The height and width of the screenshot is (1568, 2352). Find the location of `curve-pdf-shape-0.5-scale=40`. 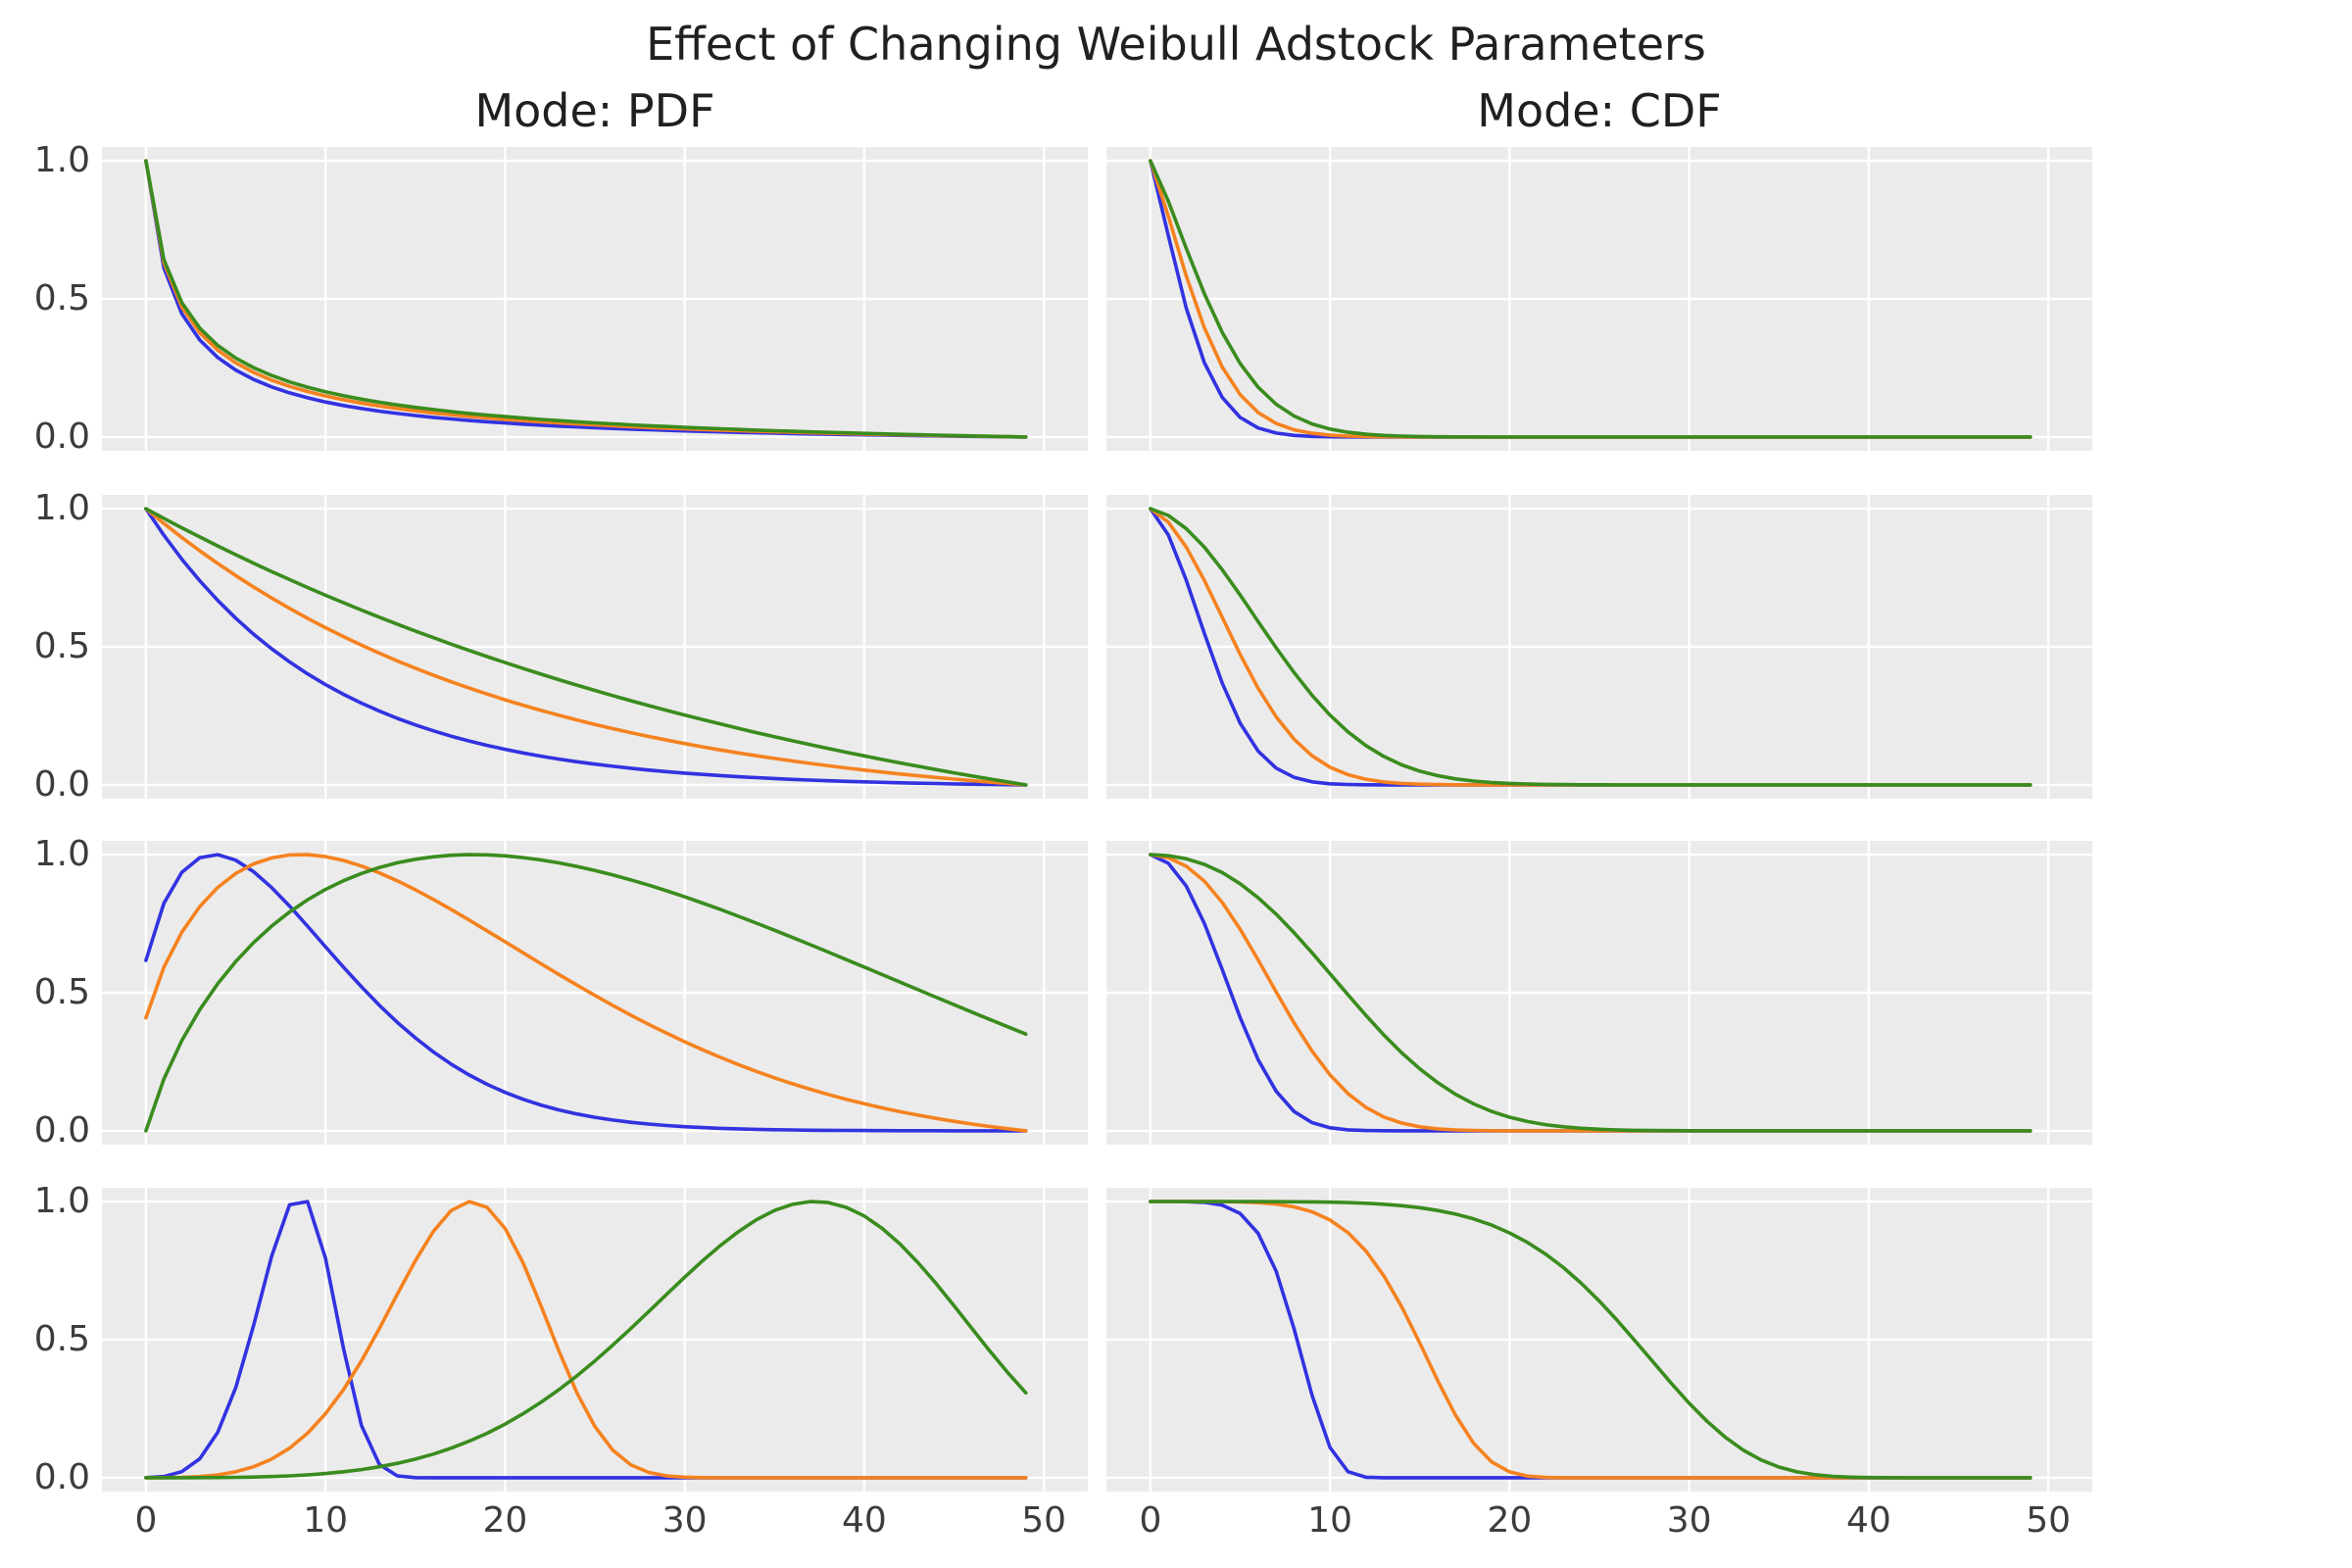

curve-pdf-shape-0.5-scale=40 is located at coordinates (586, 299).